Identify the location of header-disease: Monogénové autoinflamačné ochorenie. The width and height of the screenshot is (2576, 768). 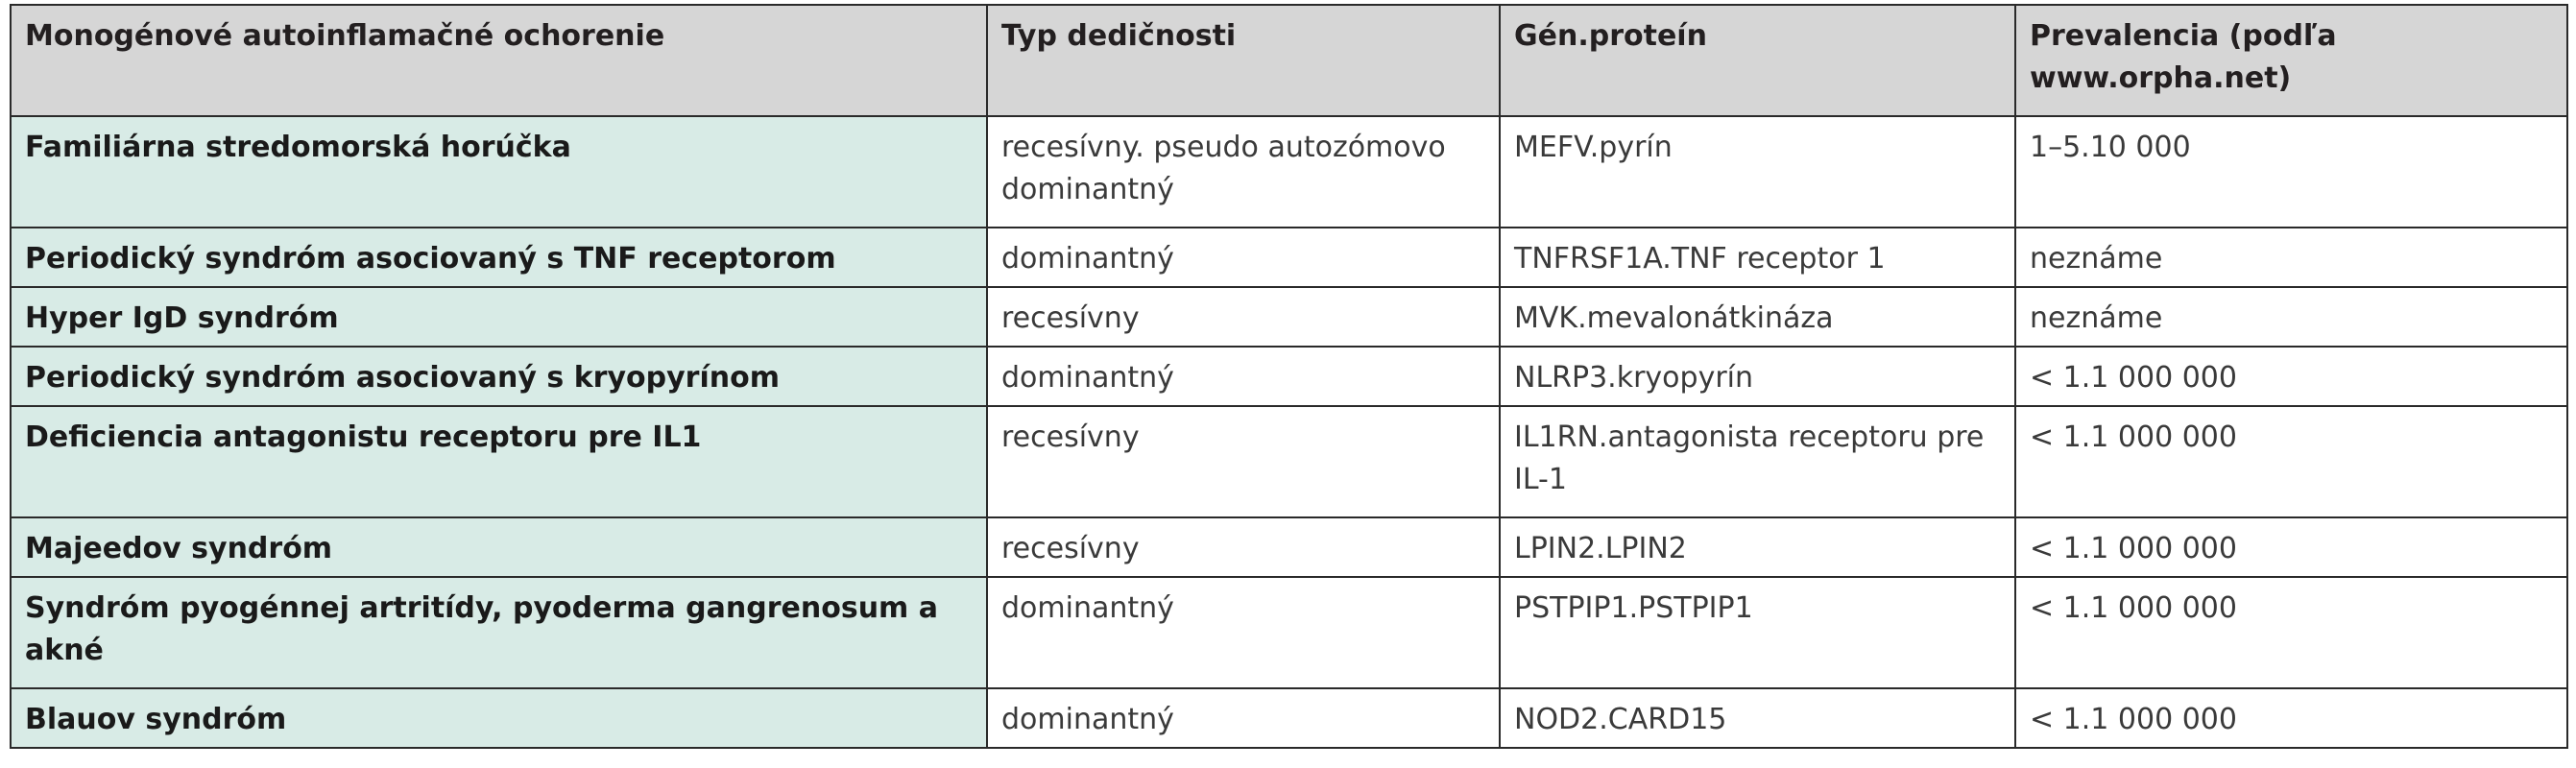
(499, 60).